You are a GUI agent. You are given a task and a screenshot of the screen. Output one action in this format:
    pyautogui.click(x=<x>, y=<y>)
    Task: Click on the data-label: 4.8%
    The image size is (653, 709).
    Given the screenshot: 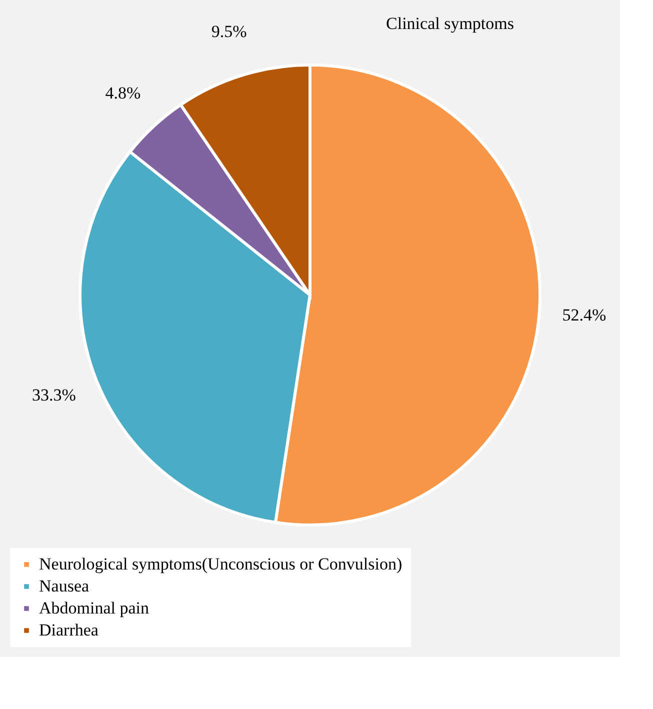 What is the action you would take?
    pyautogui.click(x=123, y=92)
    